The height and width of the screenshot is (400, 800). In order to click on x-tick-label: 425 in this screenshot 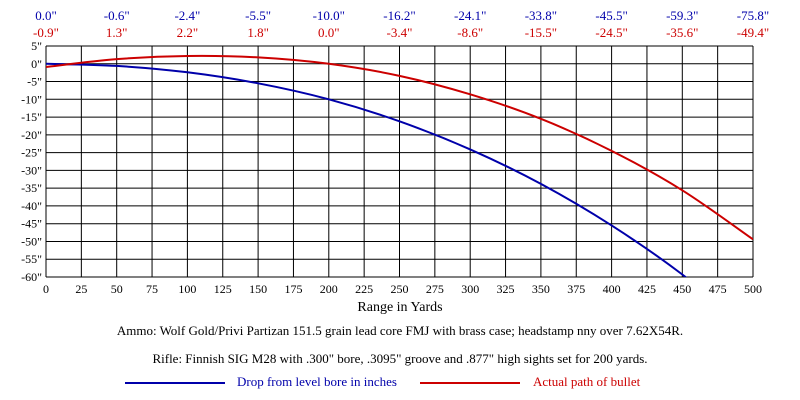, I will do `click(647, 289)`.